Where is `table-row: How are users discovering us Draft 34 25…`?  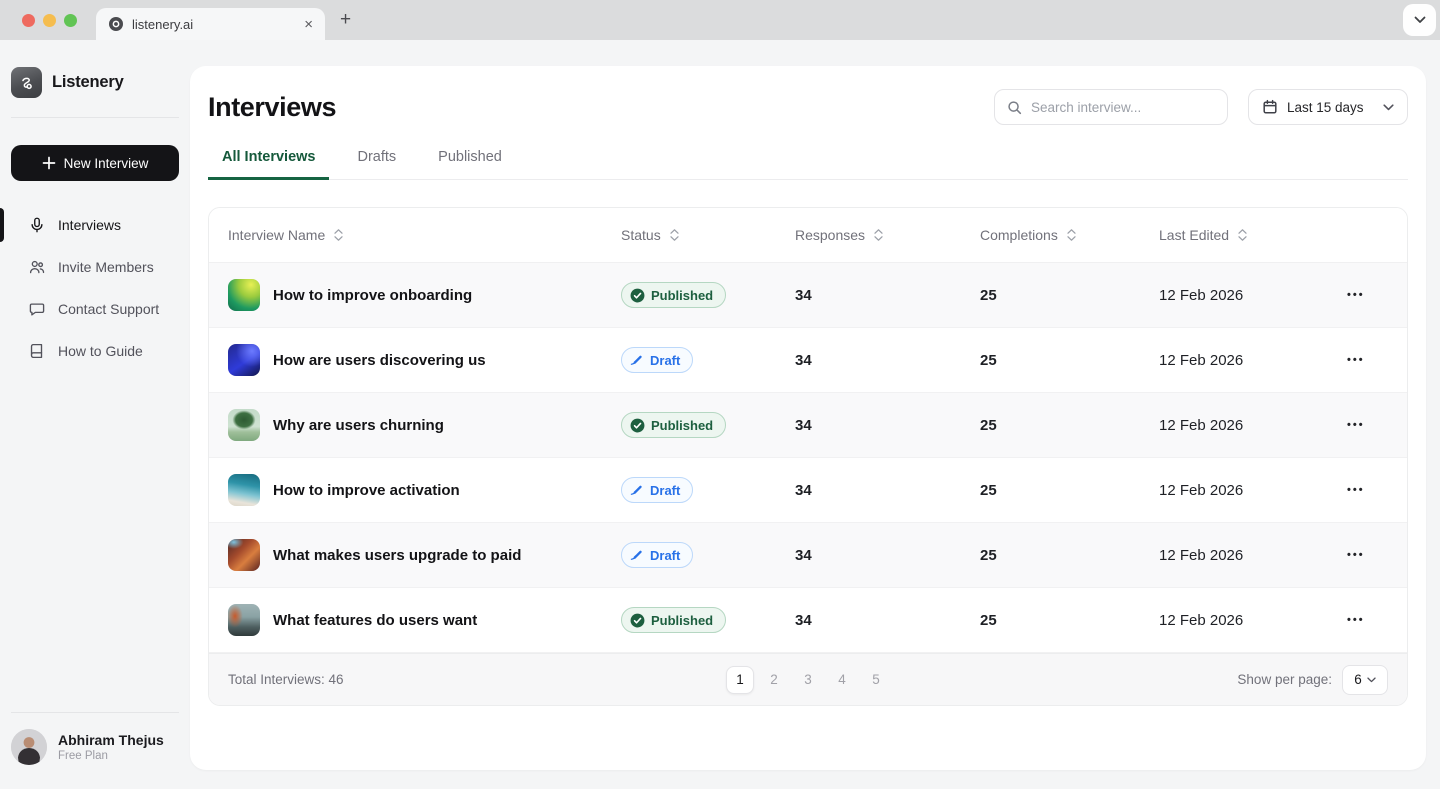 table-row: How are users discovering us Draft 34 25… is located at coordinates (808, 360).